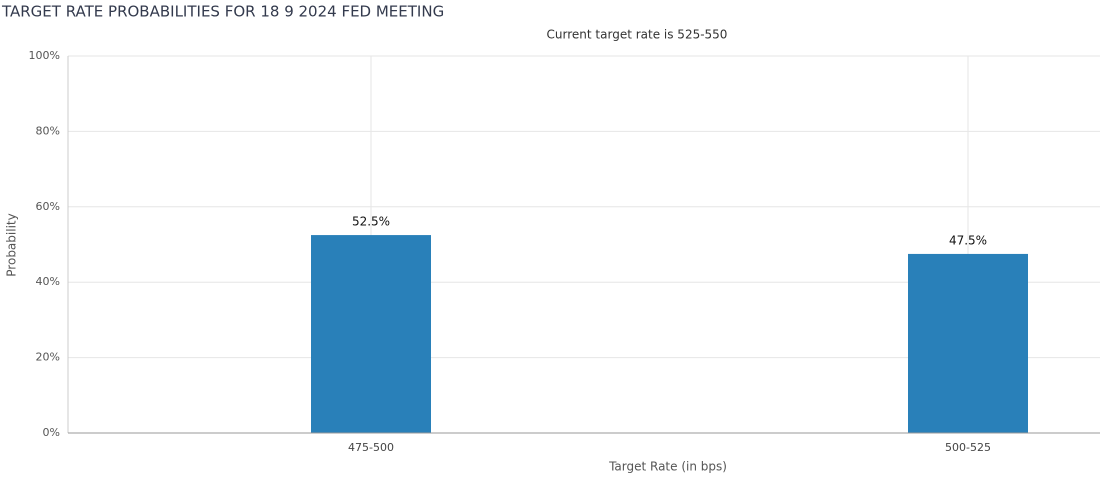 The image size is (1102, 484). What do you see at coordinates (371, 447) in the screenshot?
I see `x-tick-label: 475-500` at bounding box center [371, 447].